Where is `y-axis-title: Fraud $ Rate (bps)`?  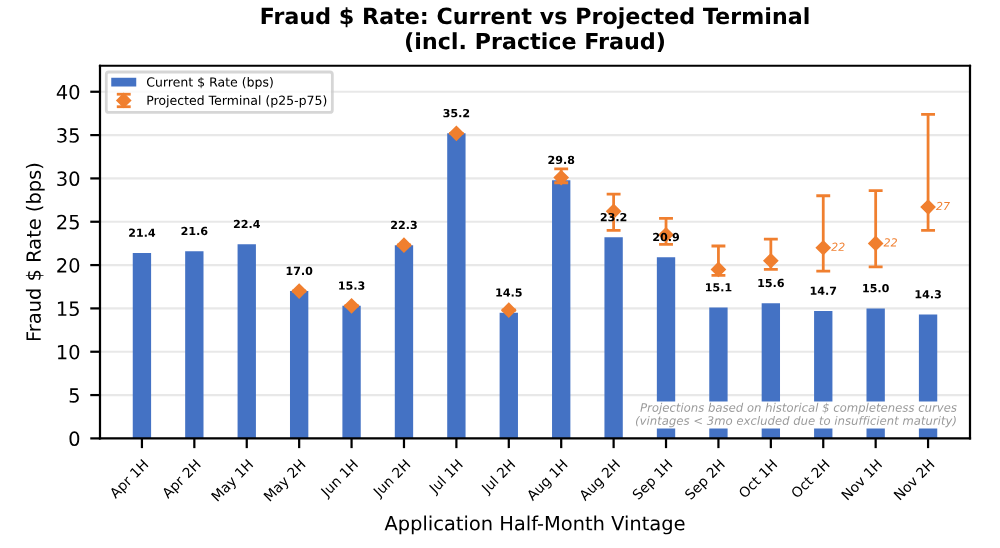
y-axis-title: Fraud $ Rate (bps) is located at coordinates (35, 252).